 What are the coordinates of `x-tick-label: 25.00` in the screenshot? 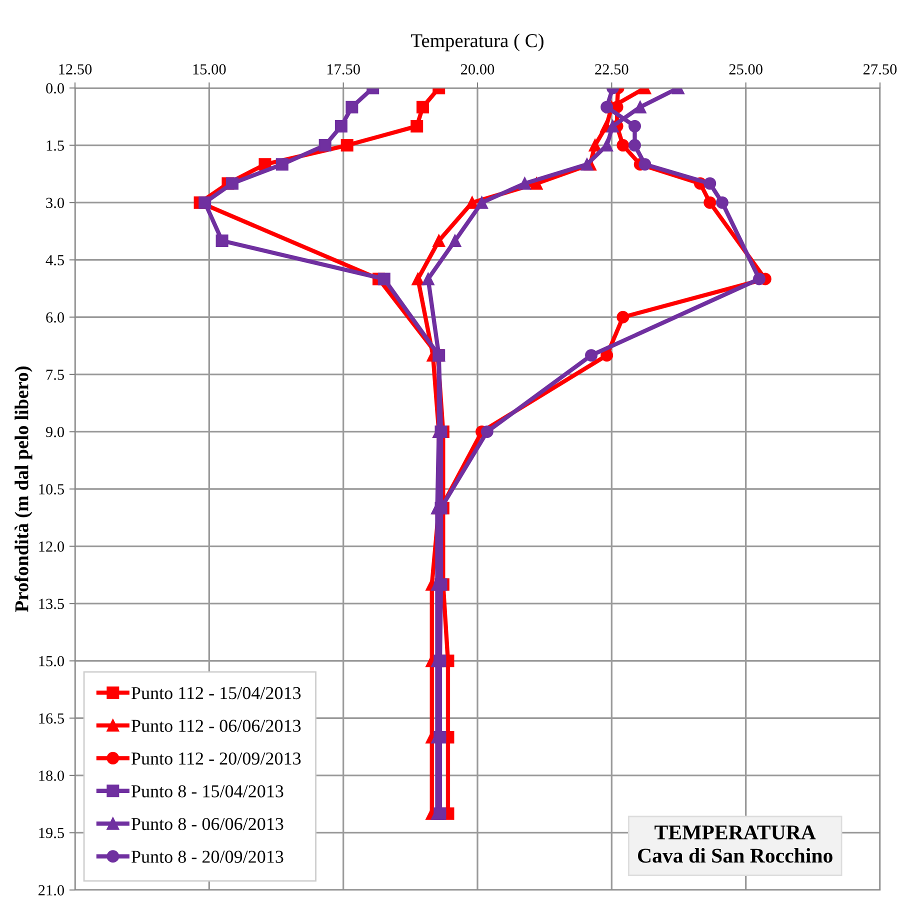 It's located at (745, 69).